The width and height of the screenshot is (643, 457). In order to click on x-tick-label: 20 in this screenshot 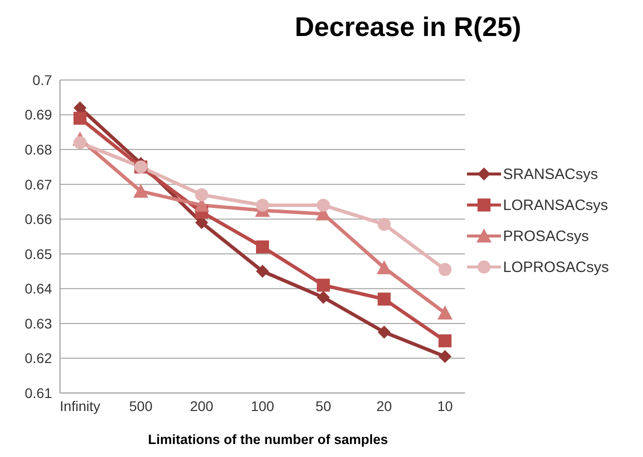, I will do `click(384, 406)`.